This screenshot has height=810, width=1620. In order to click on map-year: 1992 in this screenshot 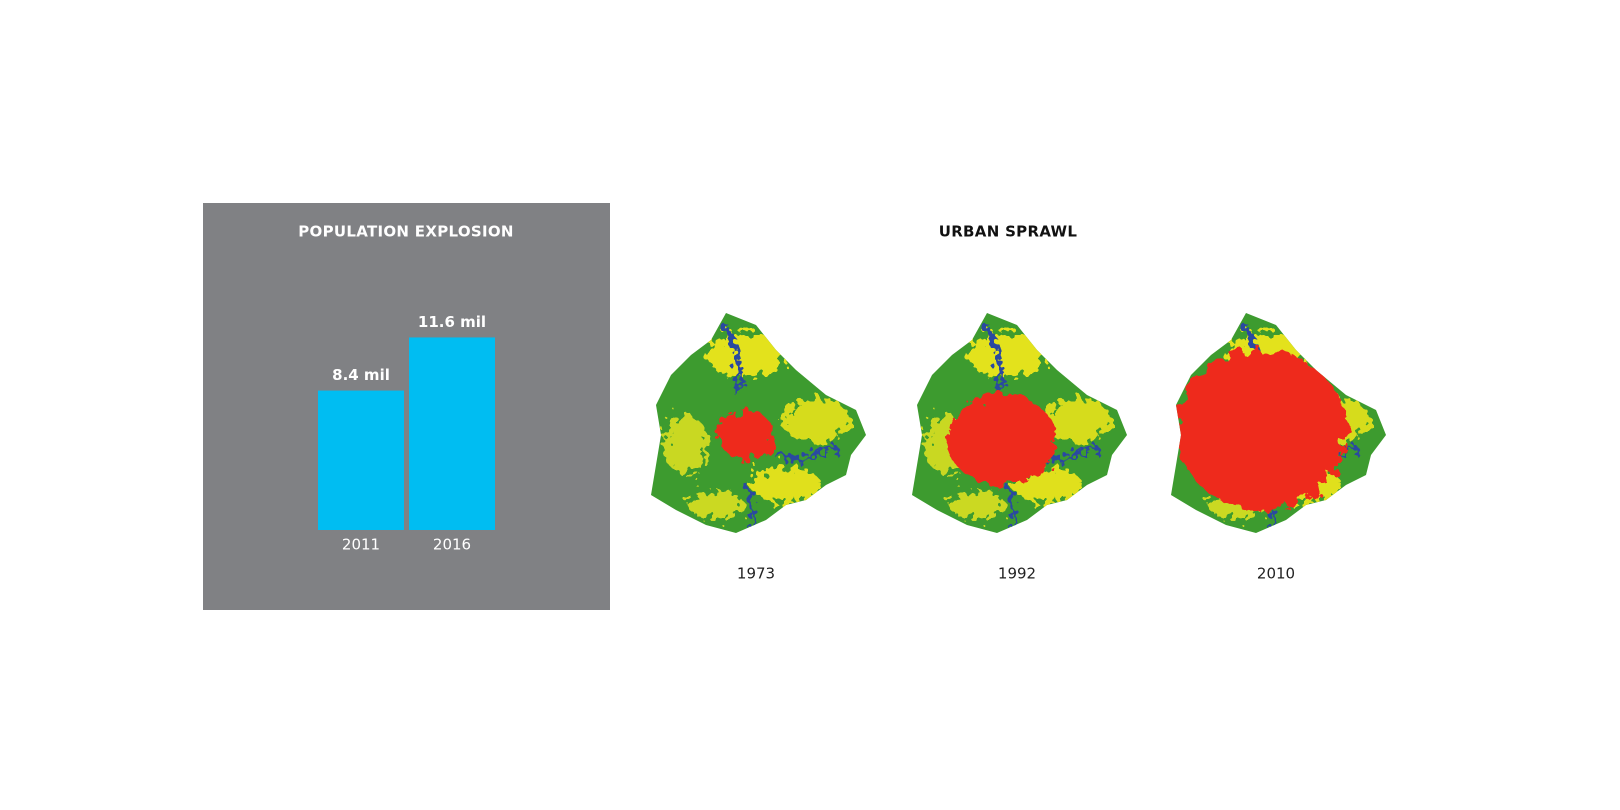, I will do `click(1017, 574)`.